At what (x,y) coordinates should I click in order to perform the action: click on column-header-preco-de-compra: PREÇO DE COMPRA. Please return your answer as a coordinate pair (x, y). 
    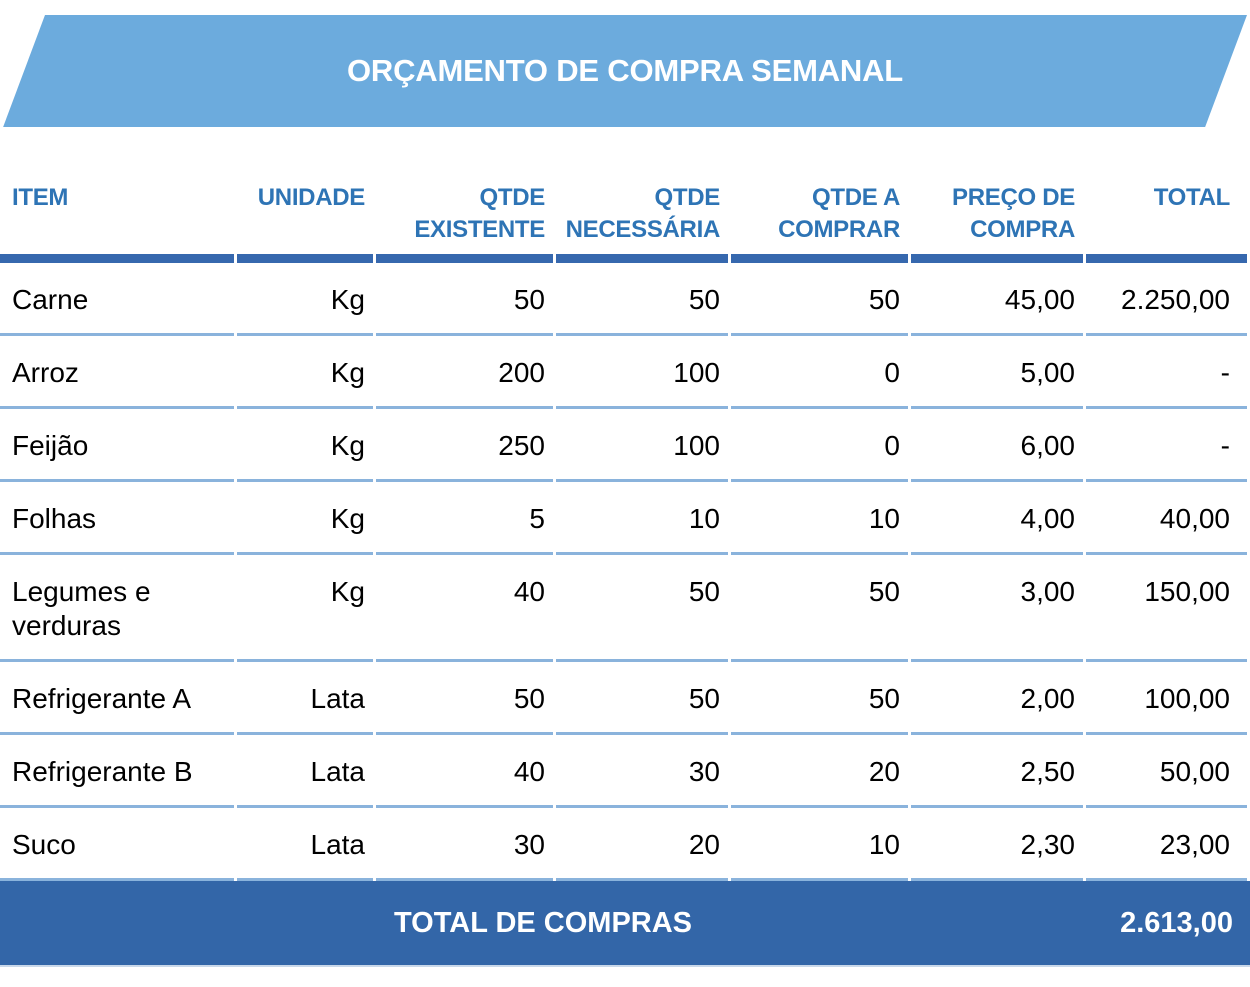
    Looking at the image, I should click on (997, 211).